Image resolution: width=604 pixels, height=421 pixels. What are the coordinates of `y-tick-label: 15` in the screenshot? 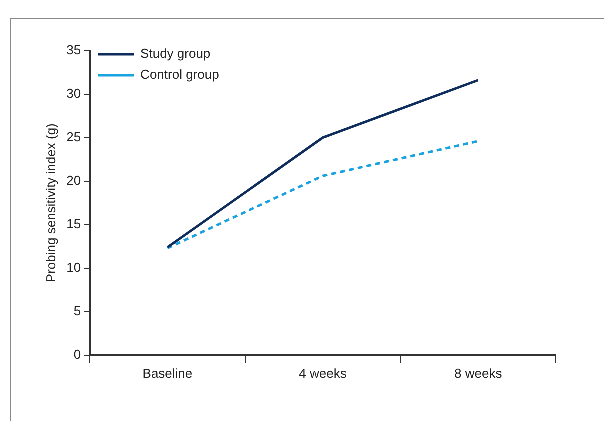 It's located at (74, 224).